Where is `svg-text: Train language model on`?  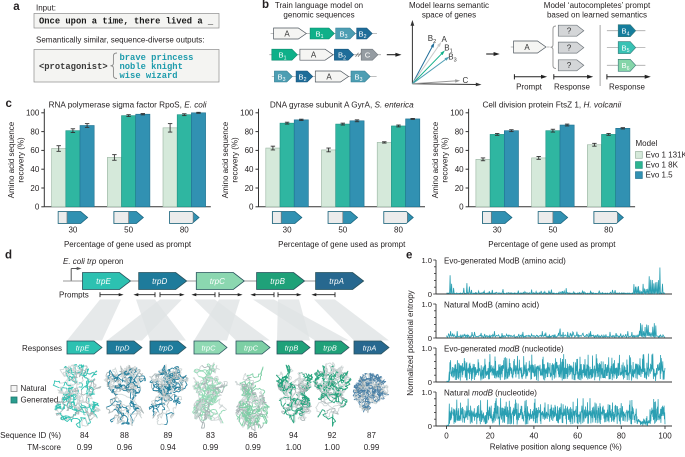
svg-text: Train language model on is located at coordinates (319, 5).